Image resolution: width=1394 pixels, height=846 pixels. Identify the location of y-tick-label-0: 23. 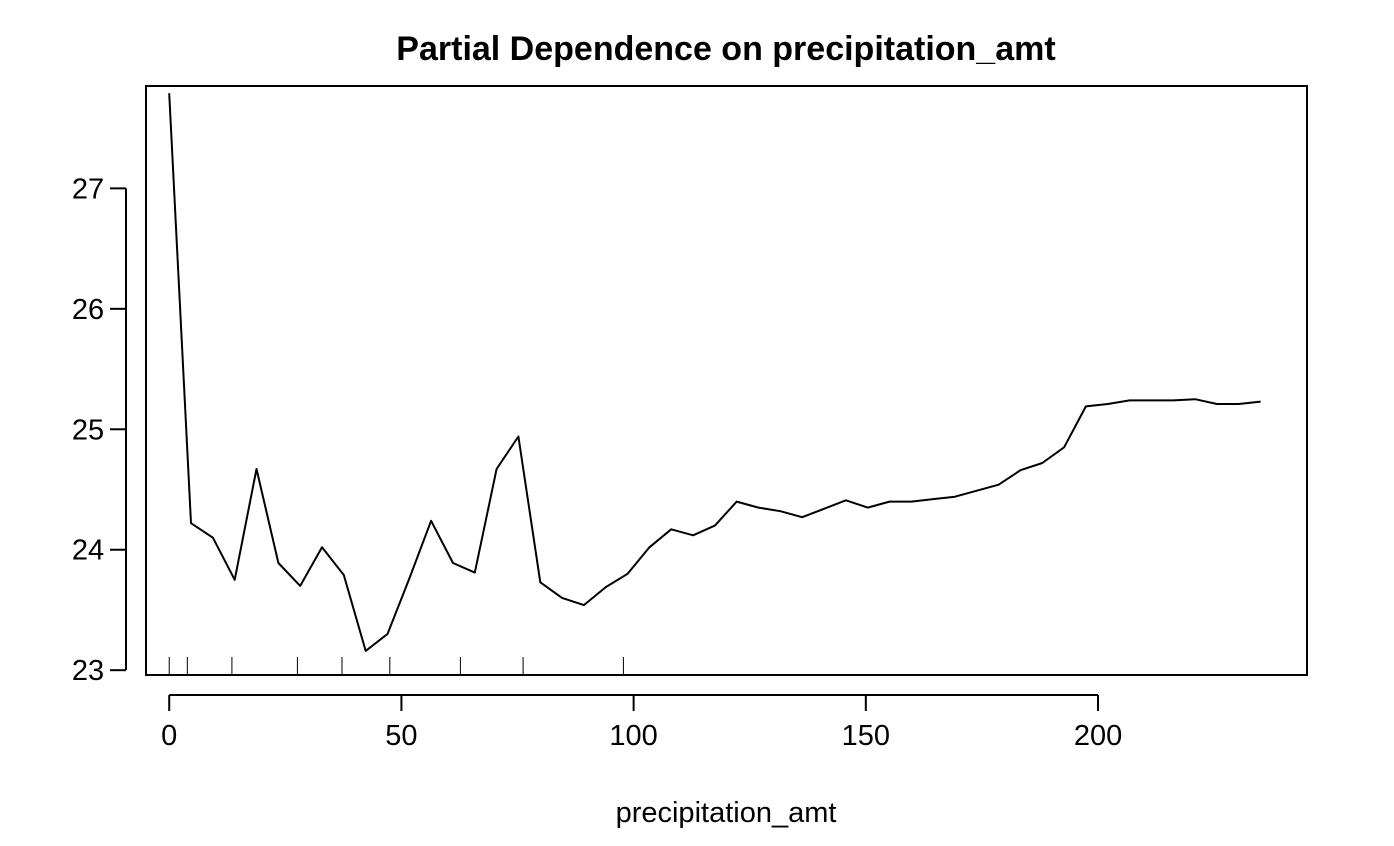
(88, 671).